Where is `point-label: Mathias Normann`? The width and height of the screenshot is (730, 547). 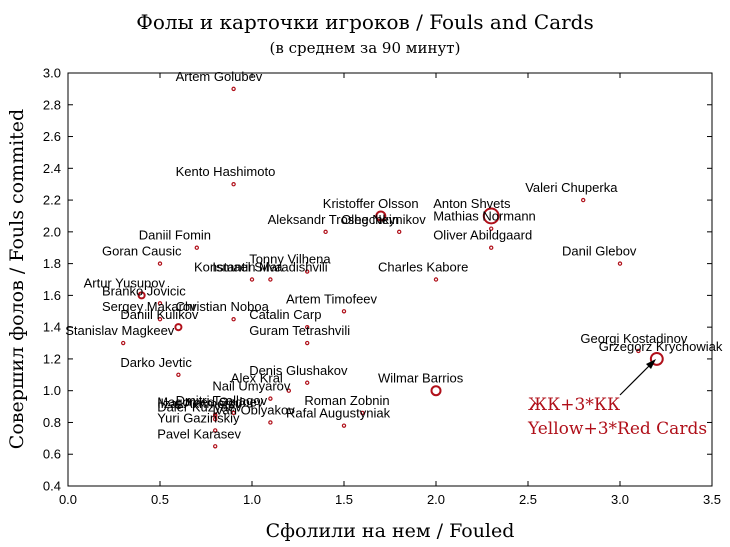 point-label: Mathias Normann is located at coordinates (484, 216).